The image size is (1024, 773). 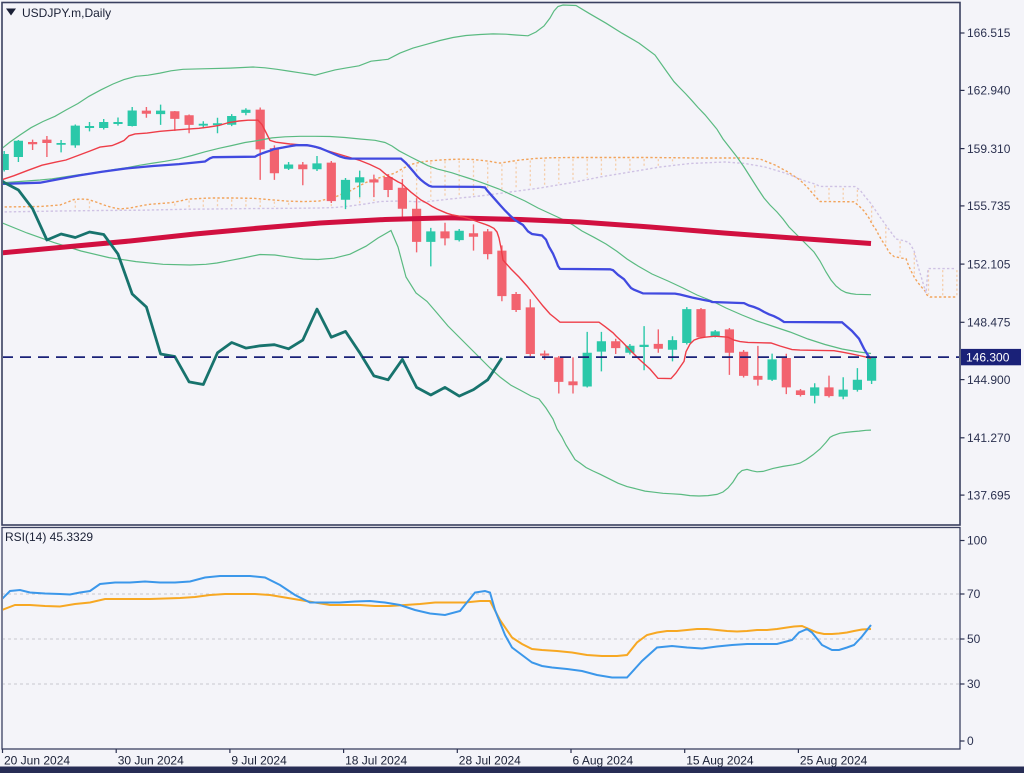 What do you see at coordinates (974, 684) in the screenshot?
I see `svg-text: 30` at bounding box center [974, 684].